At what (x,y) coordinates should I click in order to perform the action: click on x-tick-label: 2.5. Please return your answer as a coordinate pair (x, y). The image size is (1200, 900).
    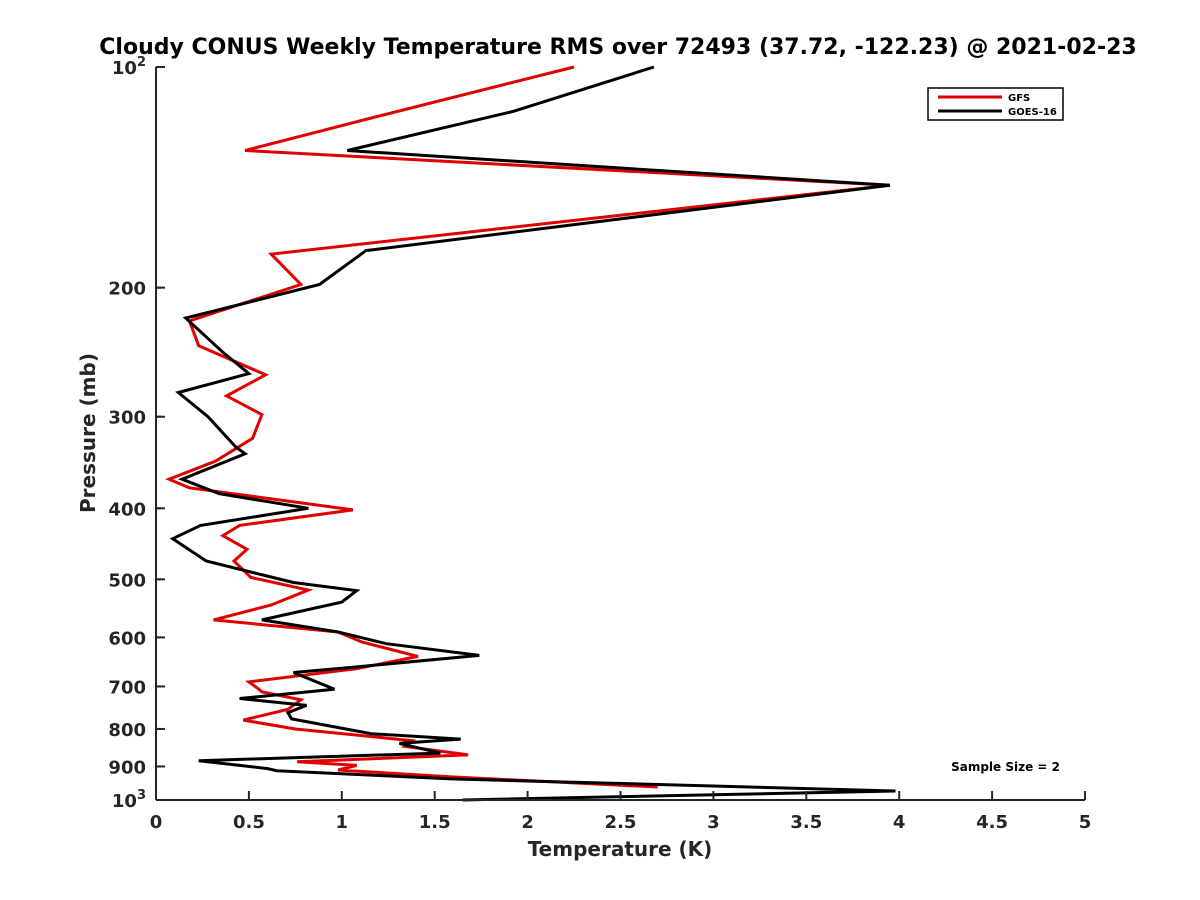
    Looking at the image, I should click on (621, 822).